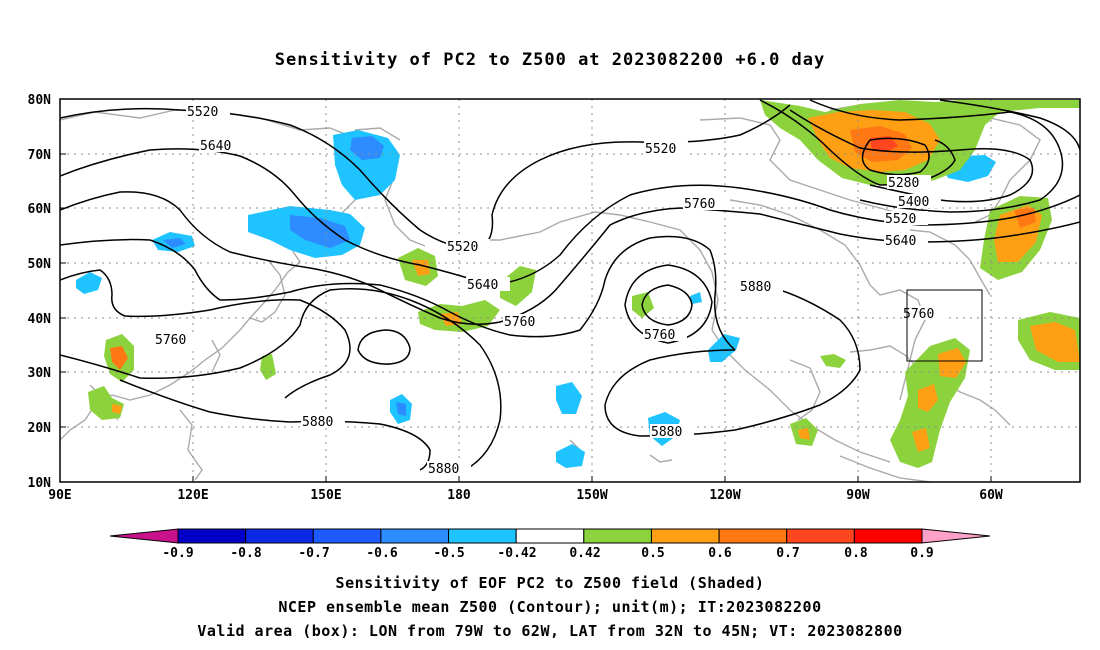  Describe the element at coordinates (40, 100) in the screenshot. I see `lat-label: 80N` at that location.